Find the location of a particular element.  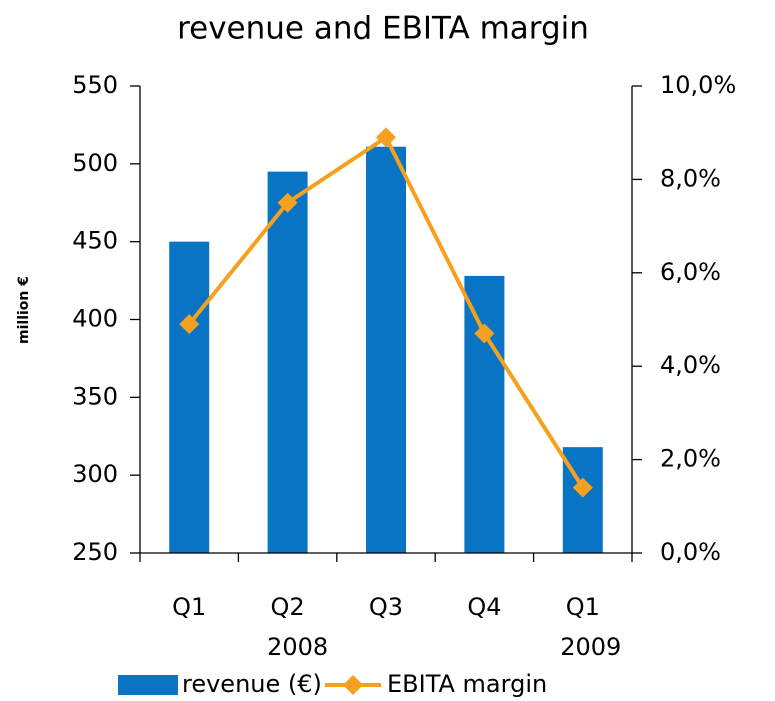

y2-tick-label: 0,0% is located at coordinates (690, 552).